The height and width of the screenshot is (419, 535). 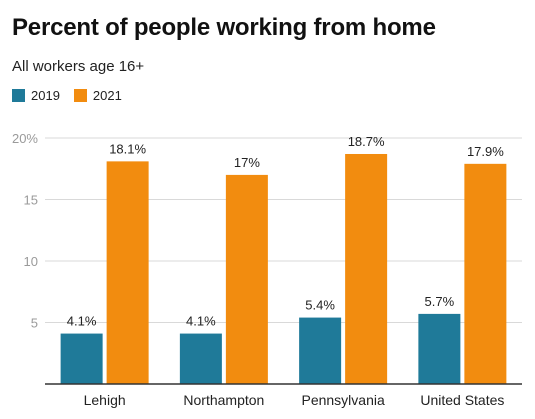 What do you see at coordinates (45, 95) in the screenshot?
I see `legend-label-2019: 2019` at bounding box center [45, 95].